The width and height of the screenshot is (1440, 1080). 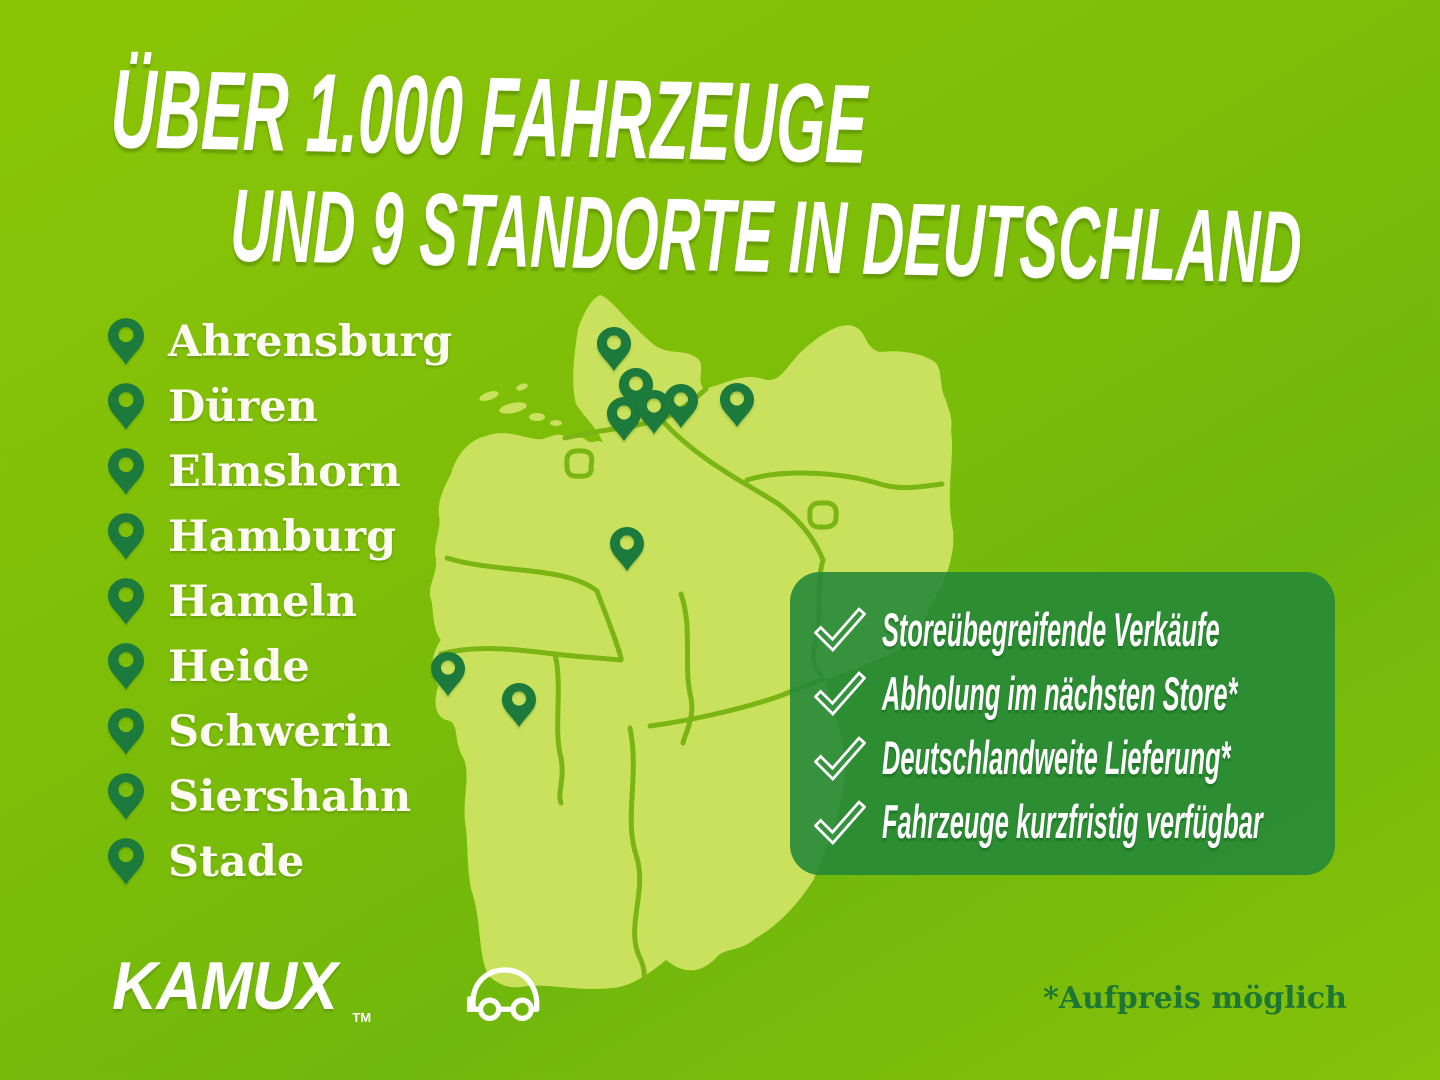 I want to click on list-item: Stade, so click(x=280, y=861).